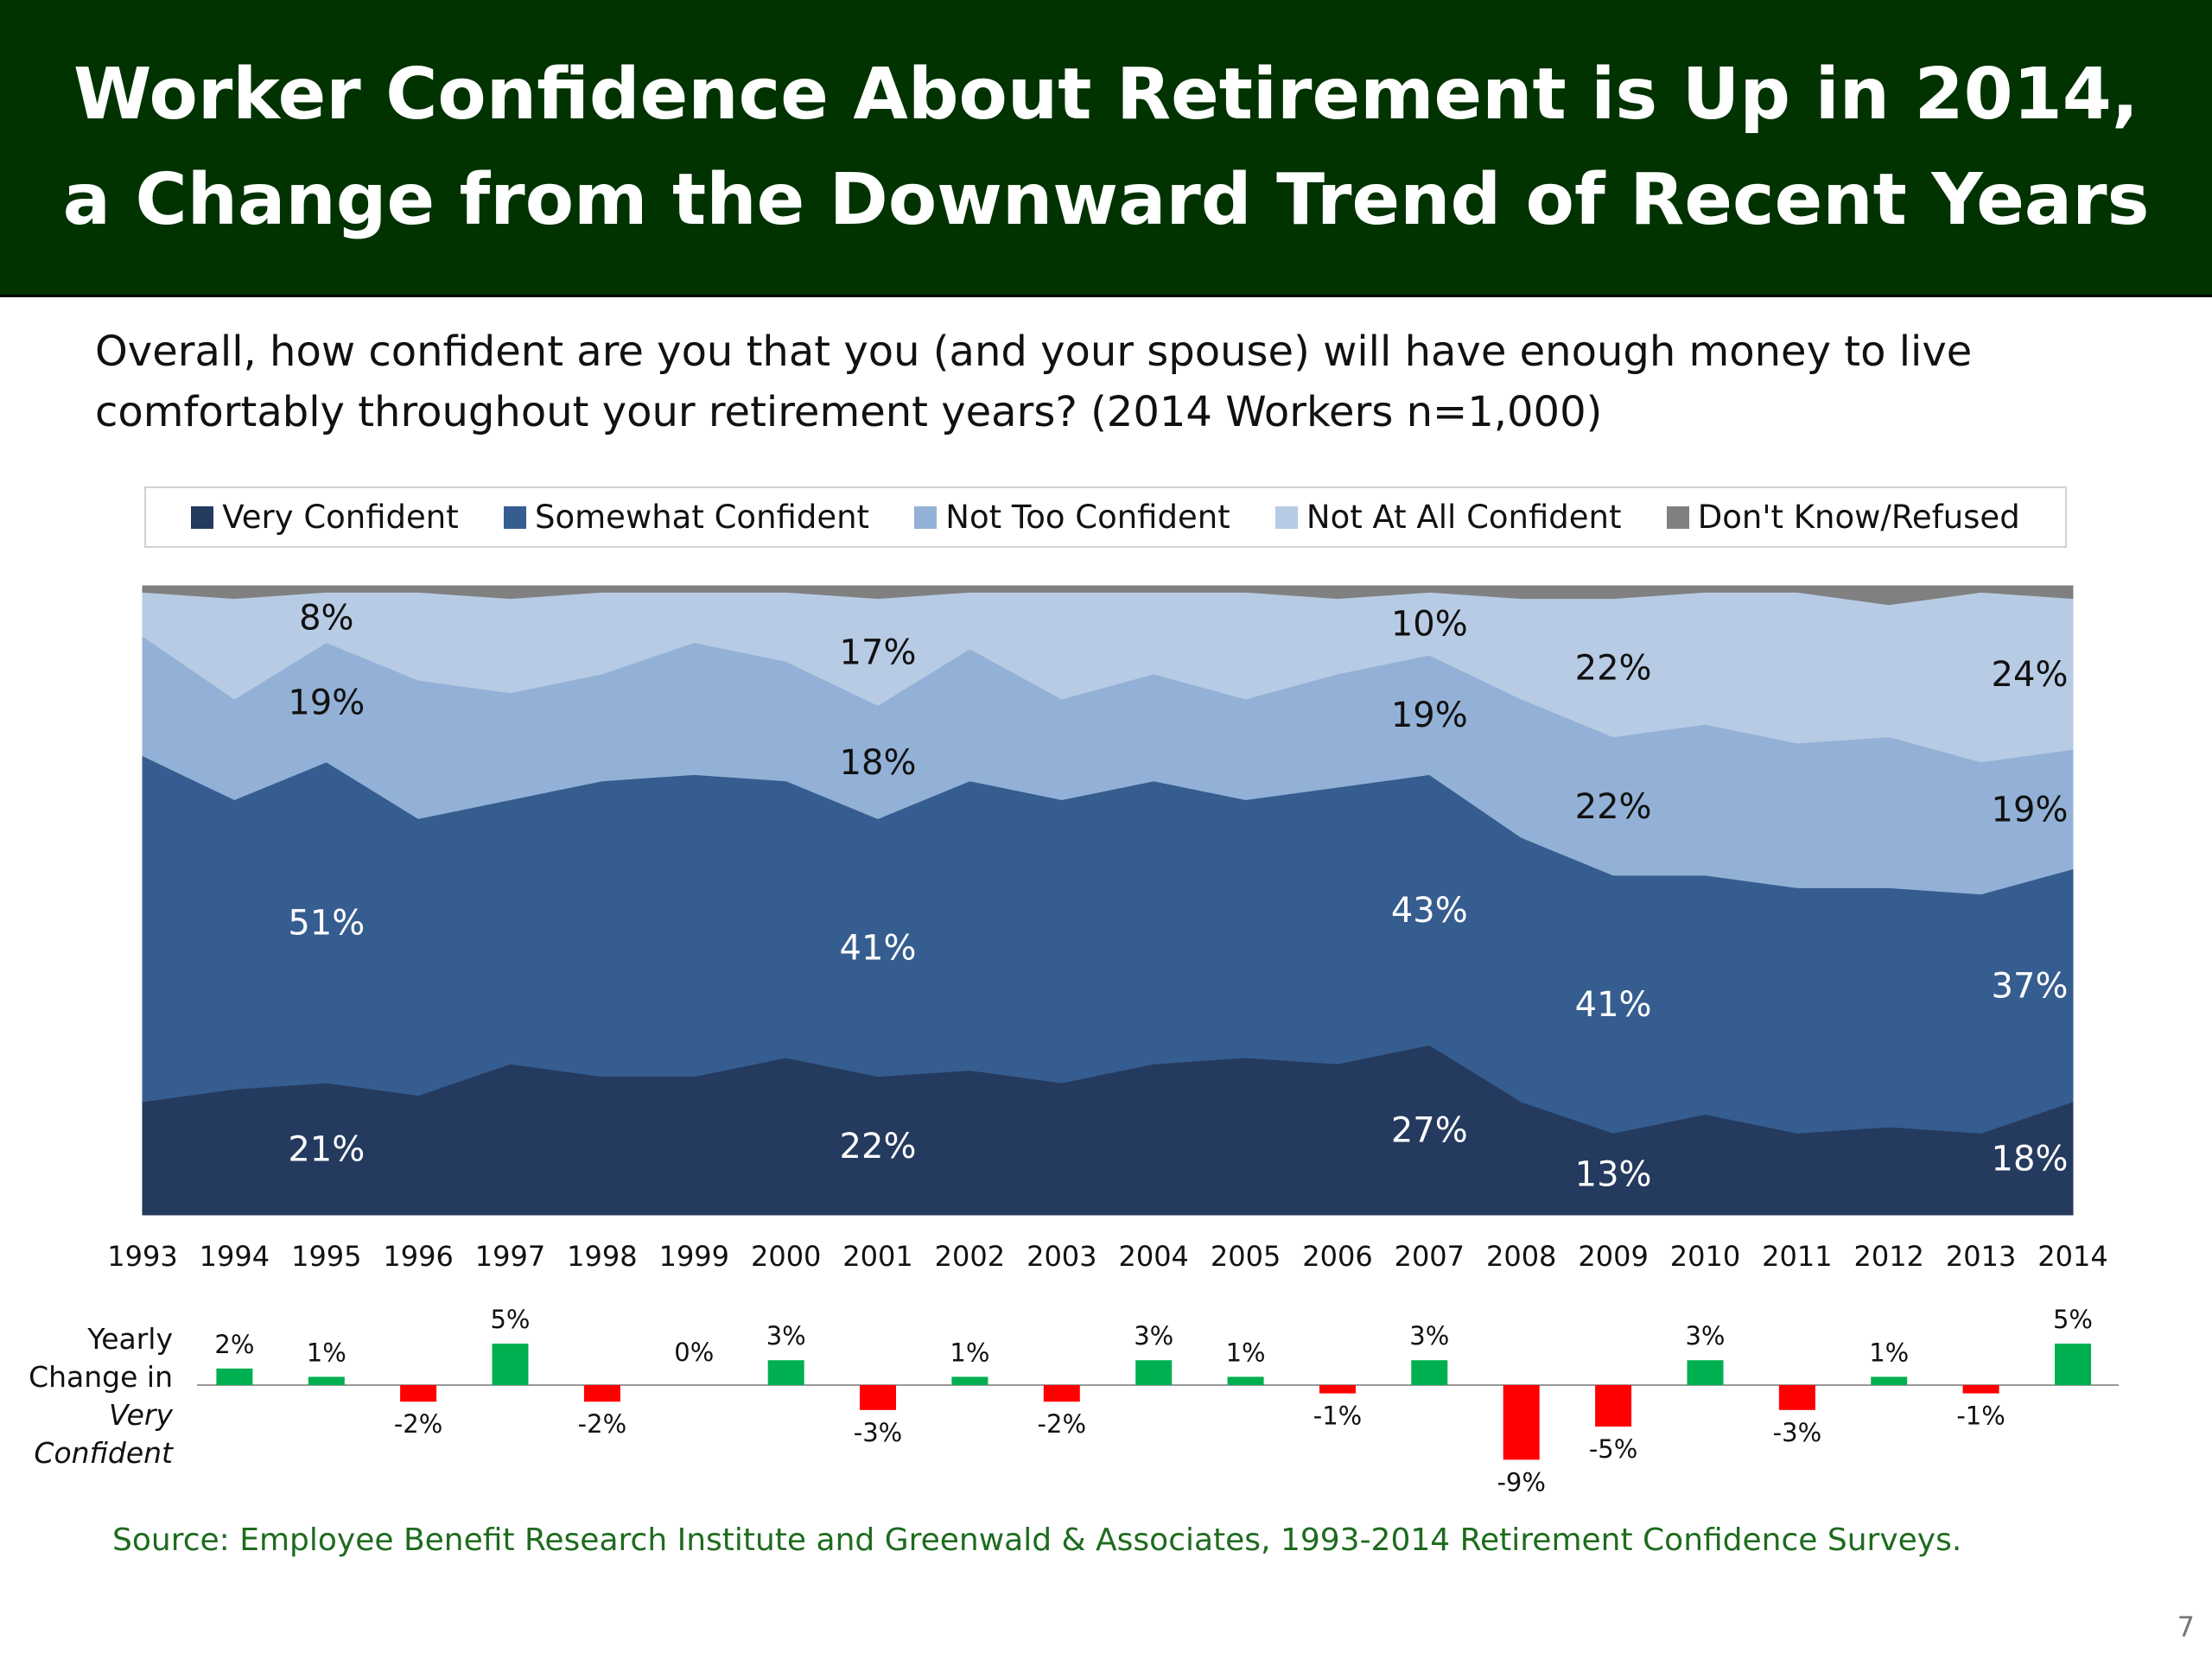  I want to click on page-number: 7, so click(2186, 1627).